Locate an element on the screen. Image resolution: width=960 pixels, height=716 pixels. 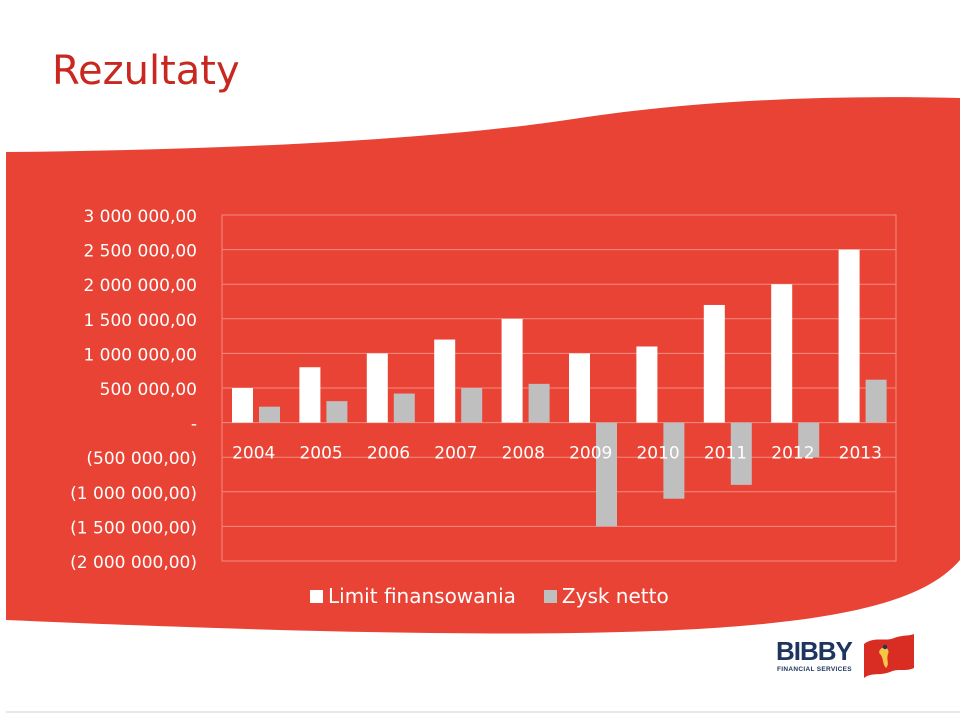
y-tick-label: (2 000 000,00) is located at coordinates (133, 563).